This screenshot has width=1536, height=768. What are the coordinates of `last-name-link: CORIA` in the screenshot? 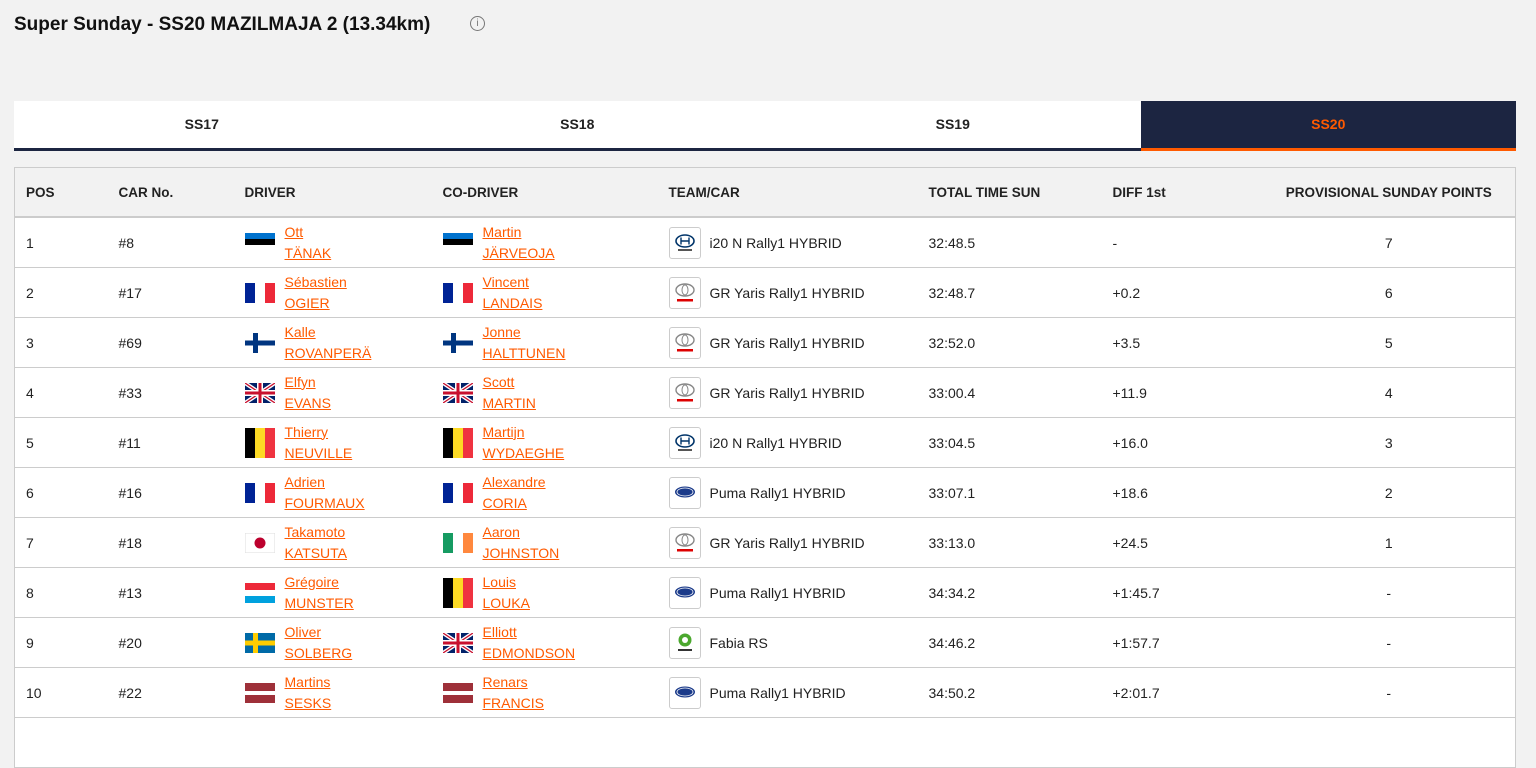 It's located at (504, 502).